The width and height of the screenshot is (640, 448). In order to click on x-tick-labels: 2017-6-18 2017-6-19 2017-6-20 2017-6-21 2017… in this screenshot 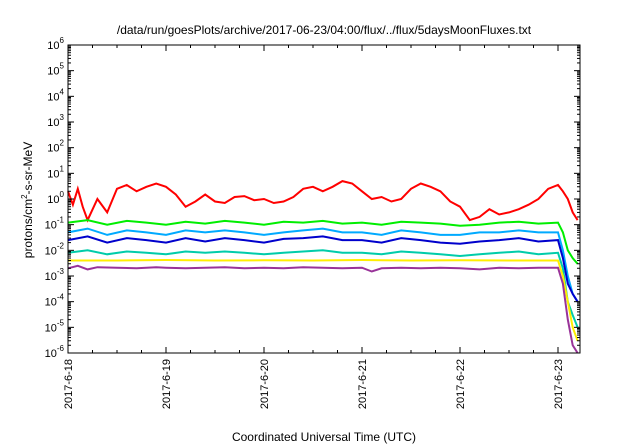, I will do `click(314, 384)`.